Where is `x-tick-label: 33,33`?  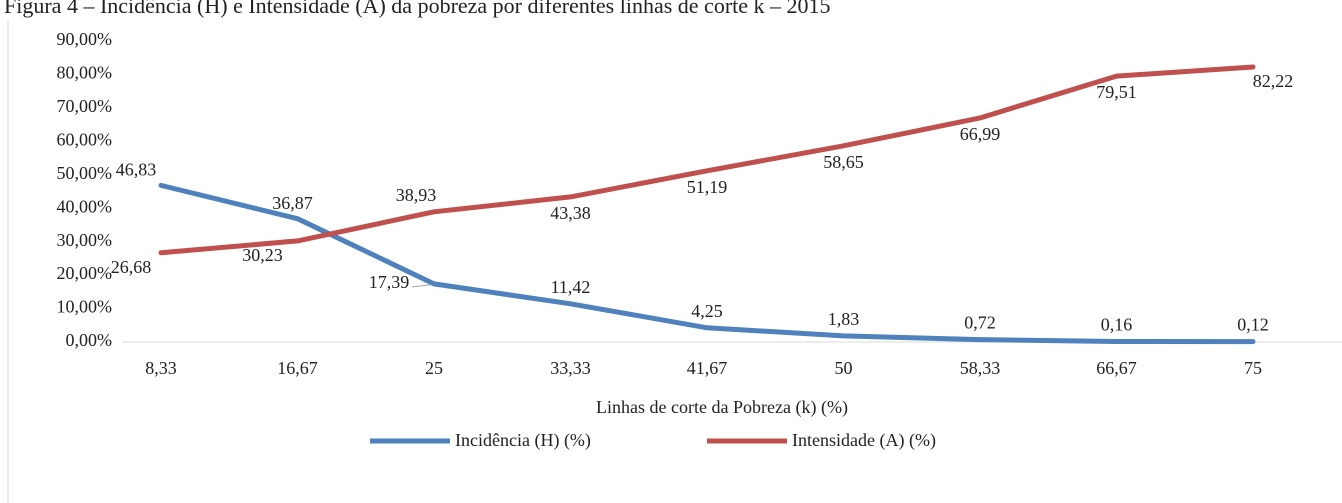
x-tick-label: 33,33 is located at coordinates (570, 368).